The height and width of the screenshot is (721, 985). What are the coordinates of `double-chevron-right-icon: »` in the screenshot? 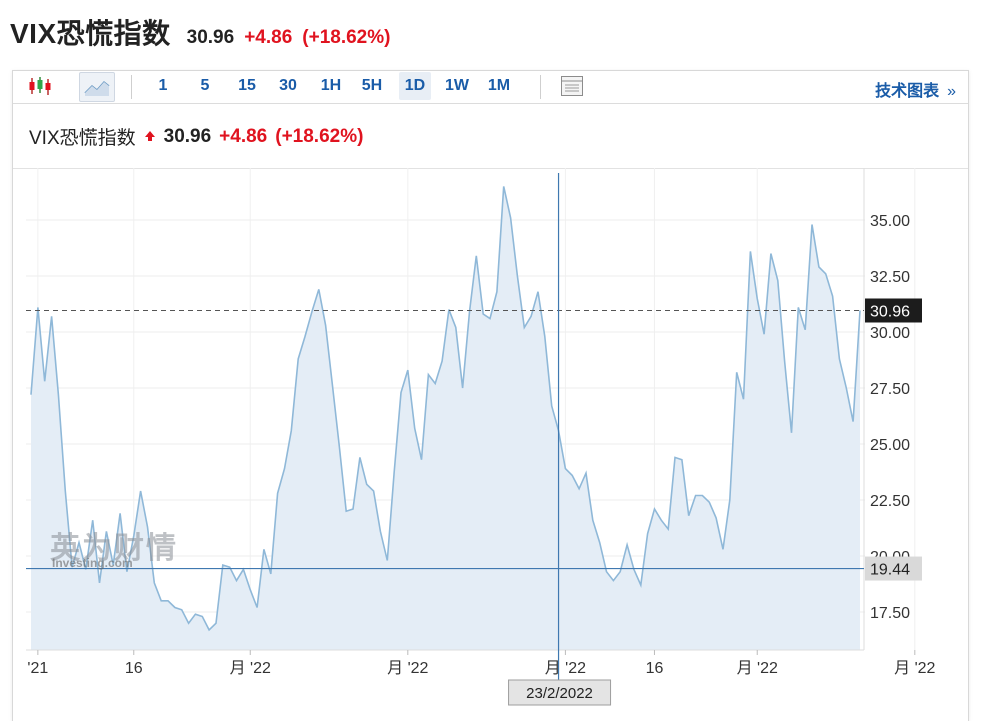 It's located at (951, 91).